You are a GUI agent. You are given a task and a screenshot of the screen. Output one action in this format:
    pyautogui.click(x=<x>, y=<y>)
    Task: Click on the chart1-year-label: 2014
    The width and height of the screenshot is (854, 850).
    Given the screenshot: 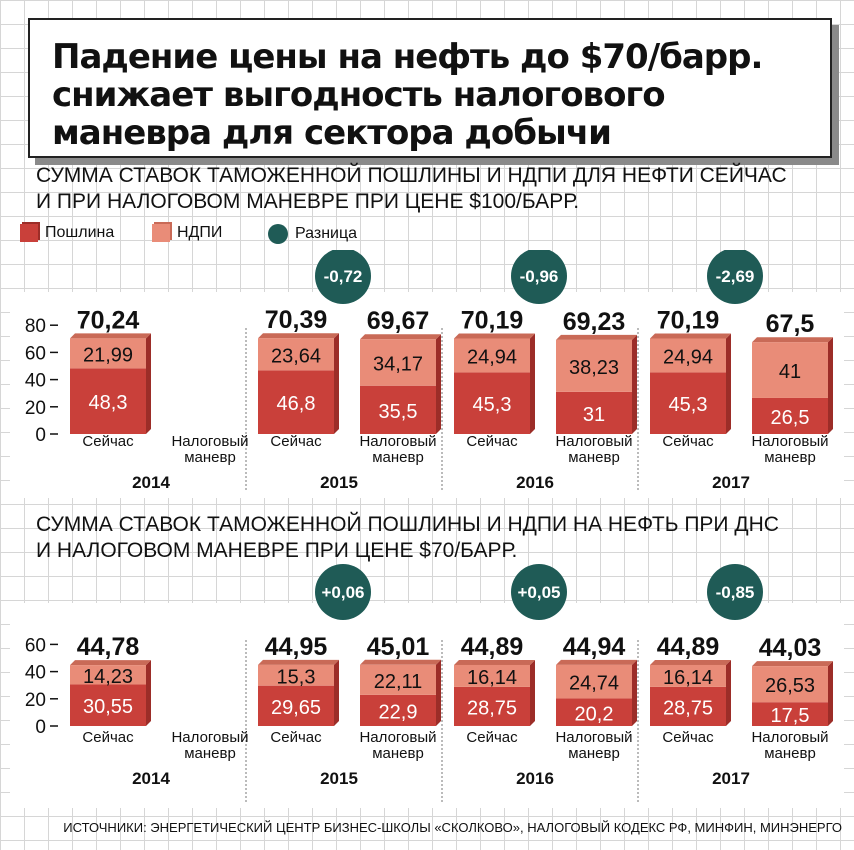 What is the action you would take?
    pyautogui.click(x=151, y=482)
    